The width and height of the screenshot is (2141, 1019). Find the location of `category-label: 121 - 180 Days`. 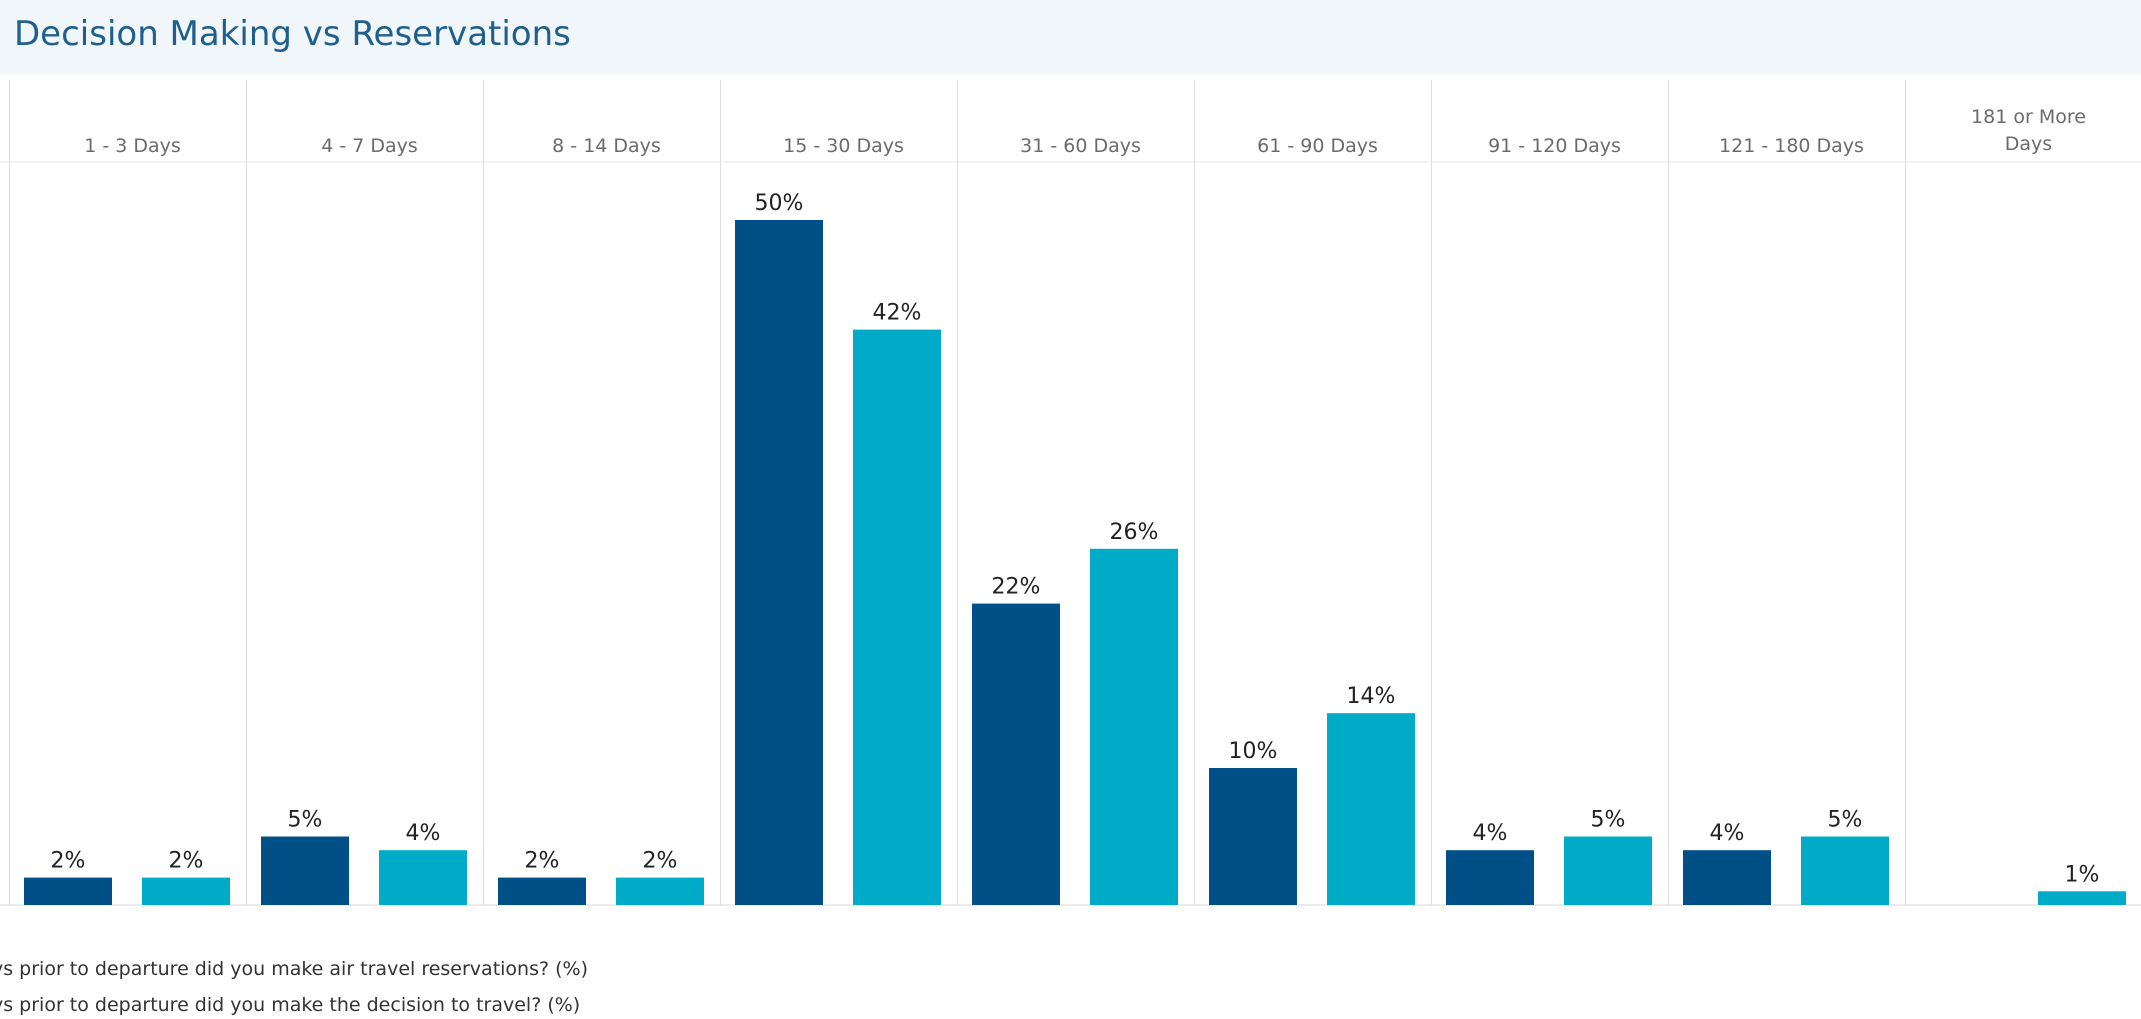

category-label: 121 - 180 Days is located at coordinates (1791, 146).